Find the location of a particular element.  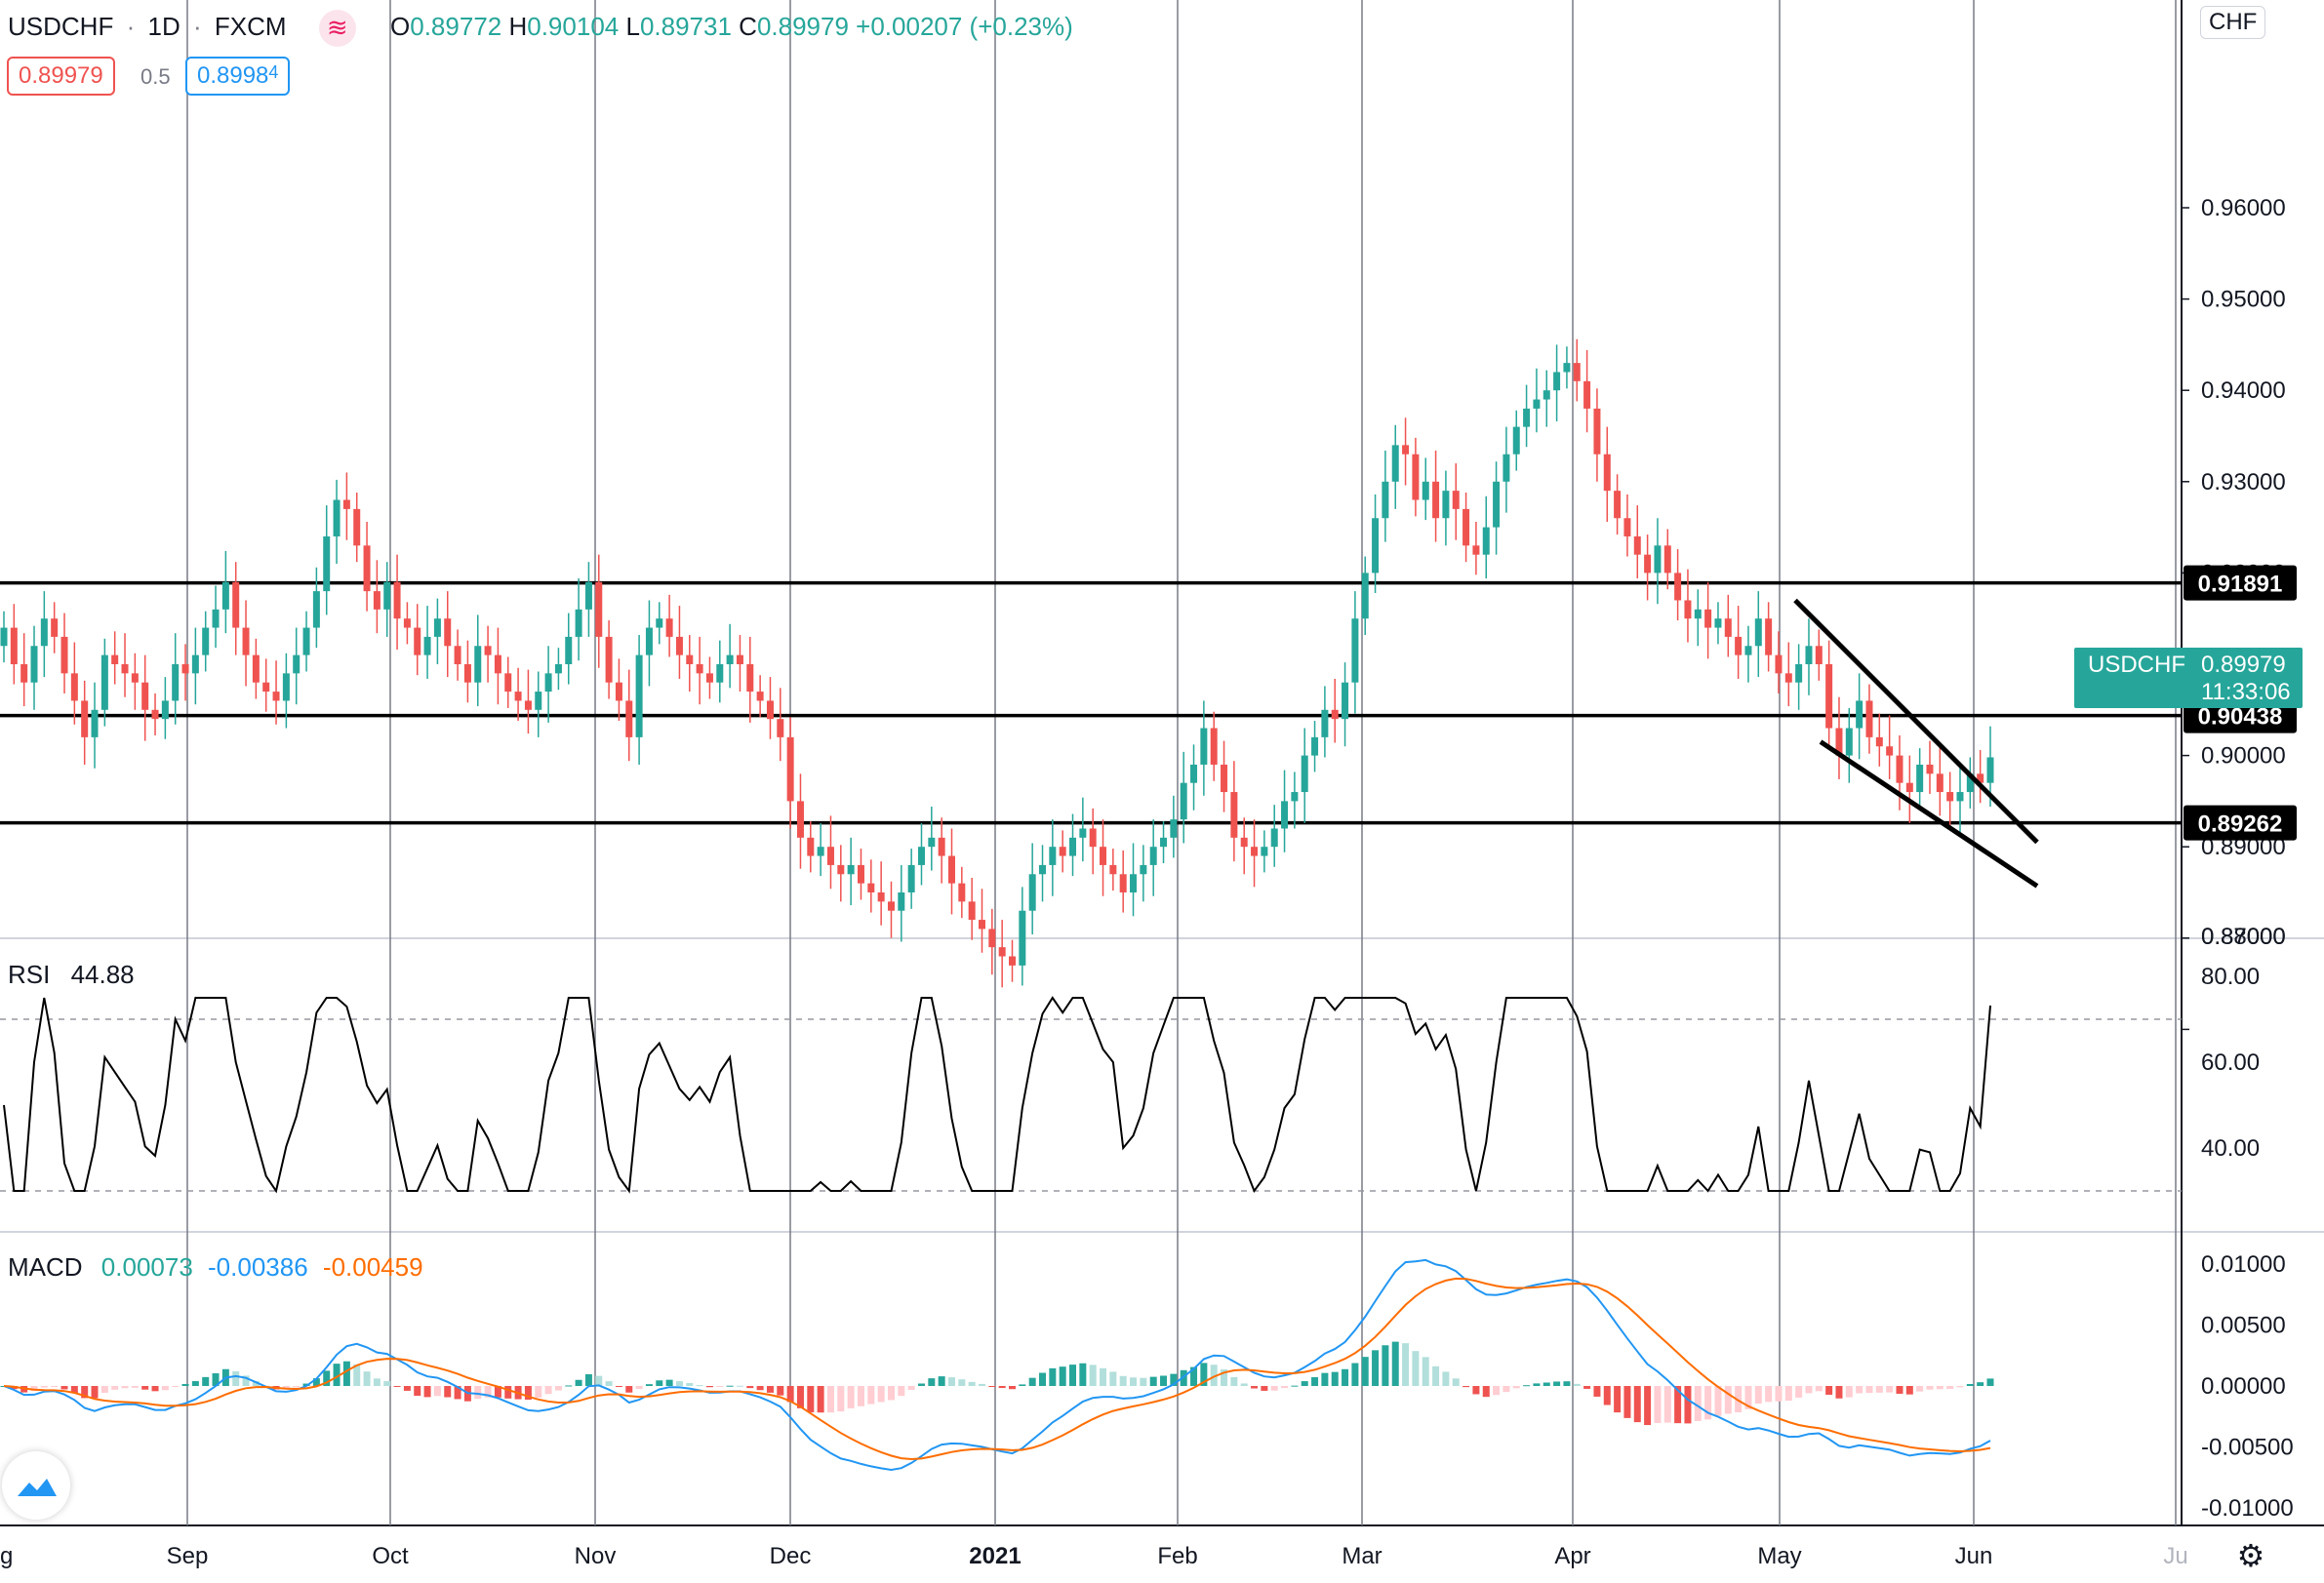

time-axis-label: Apr is located at coordinates (1572, 1556).